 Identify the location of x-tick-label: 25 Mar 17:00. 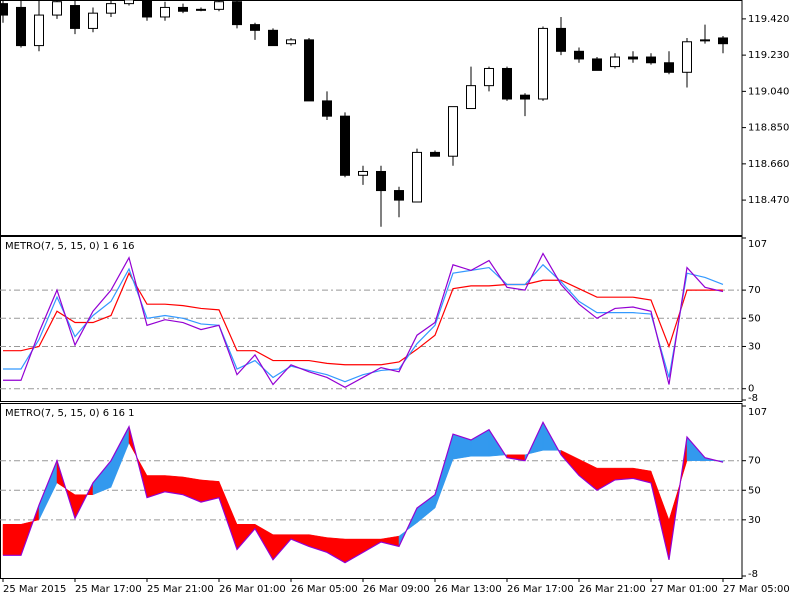
(108, 589).